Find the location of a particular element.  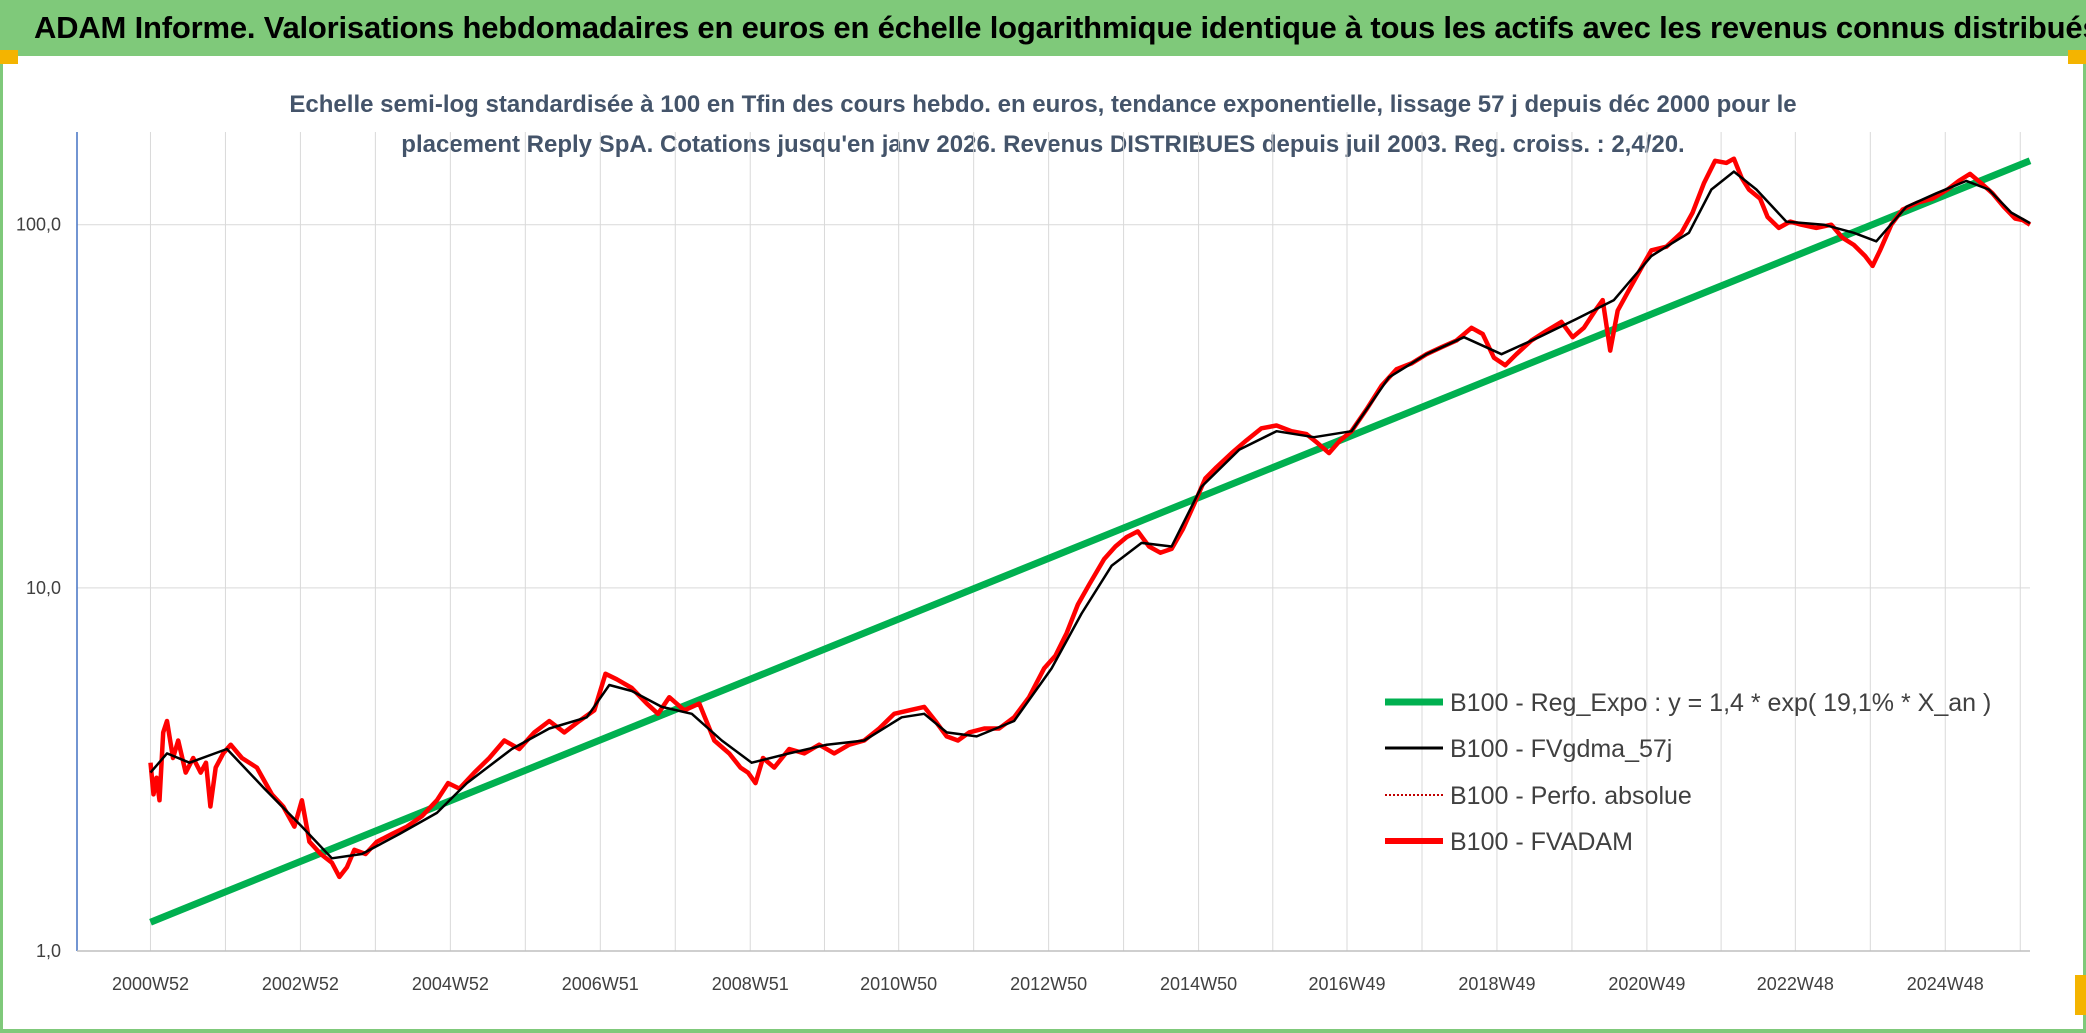

corner-marker-top-right is located at coordinates (2077, 57).